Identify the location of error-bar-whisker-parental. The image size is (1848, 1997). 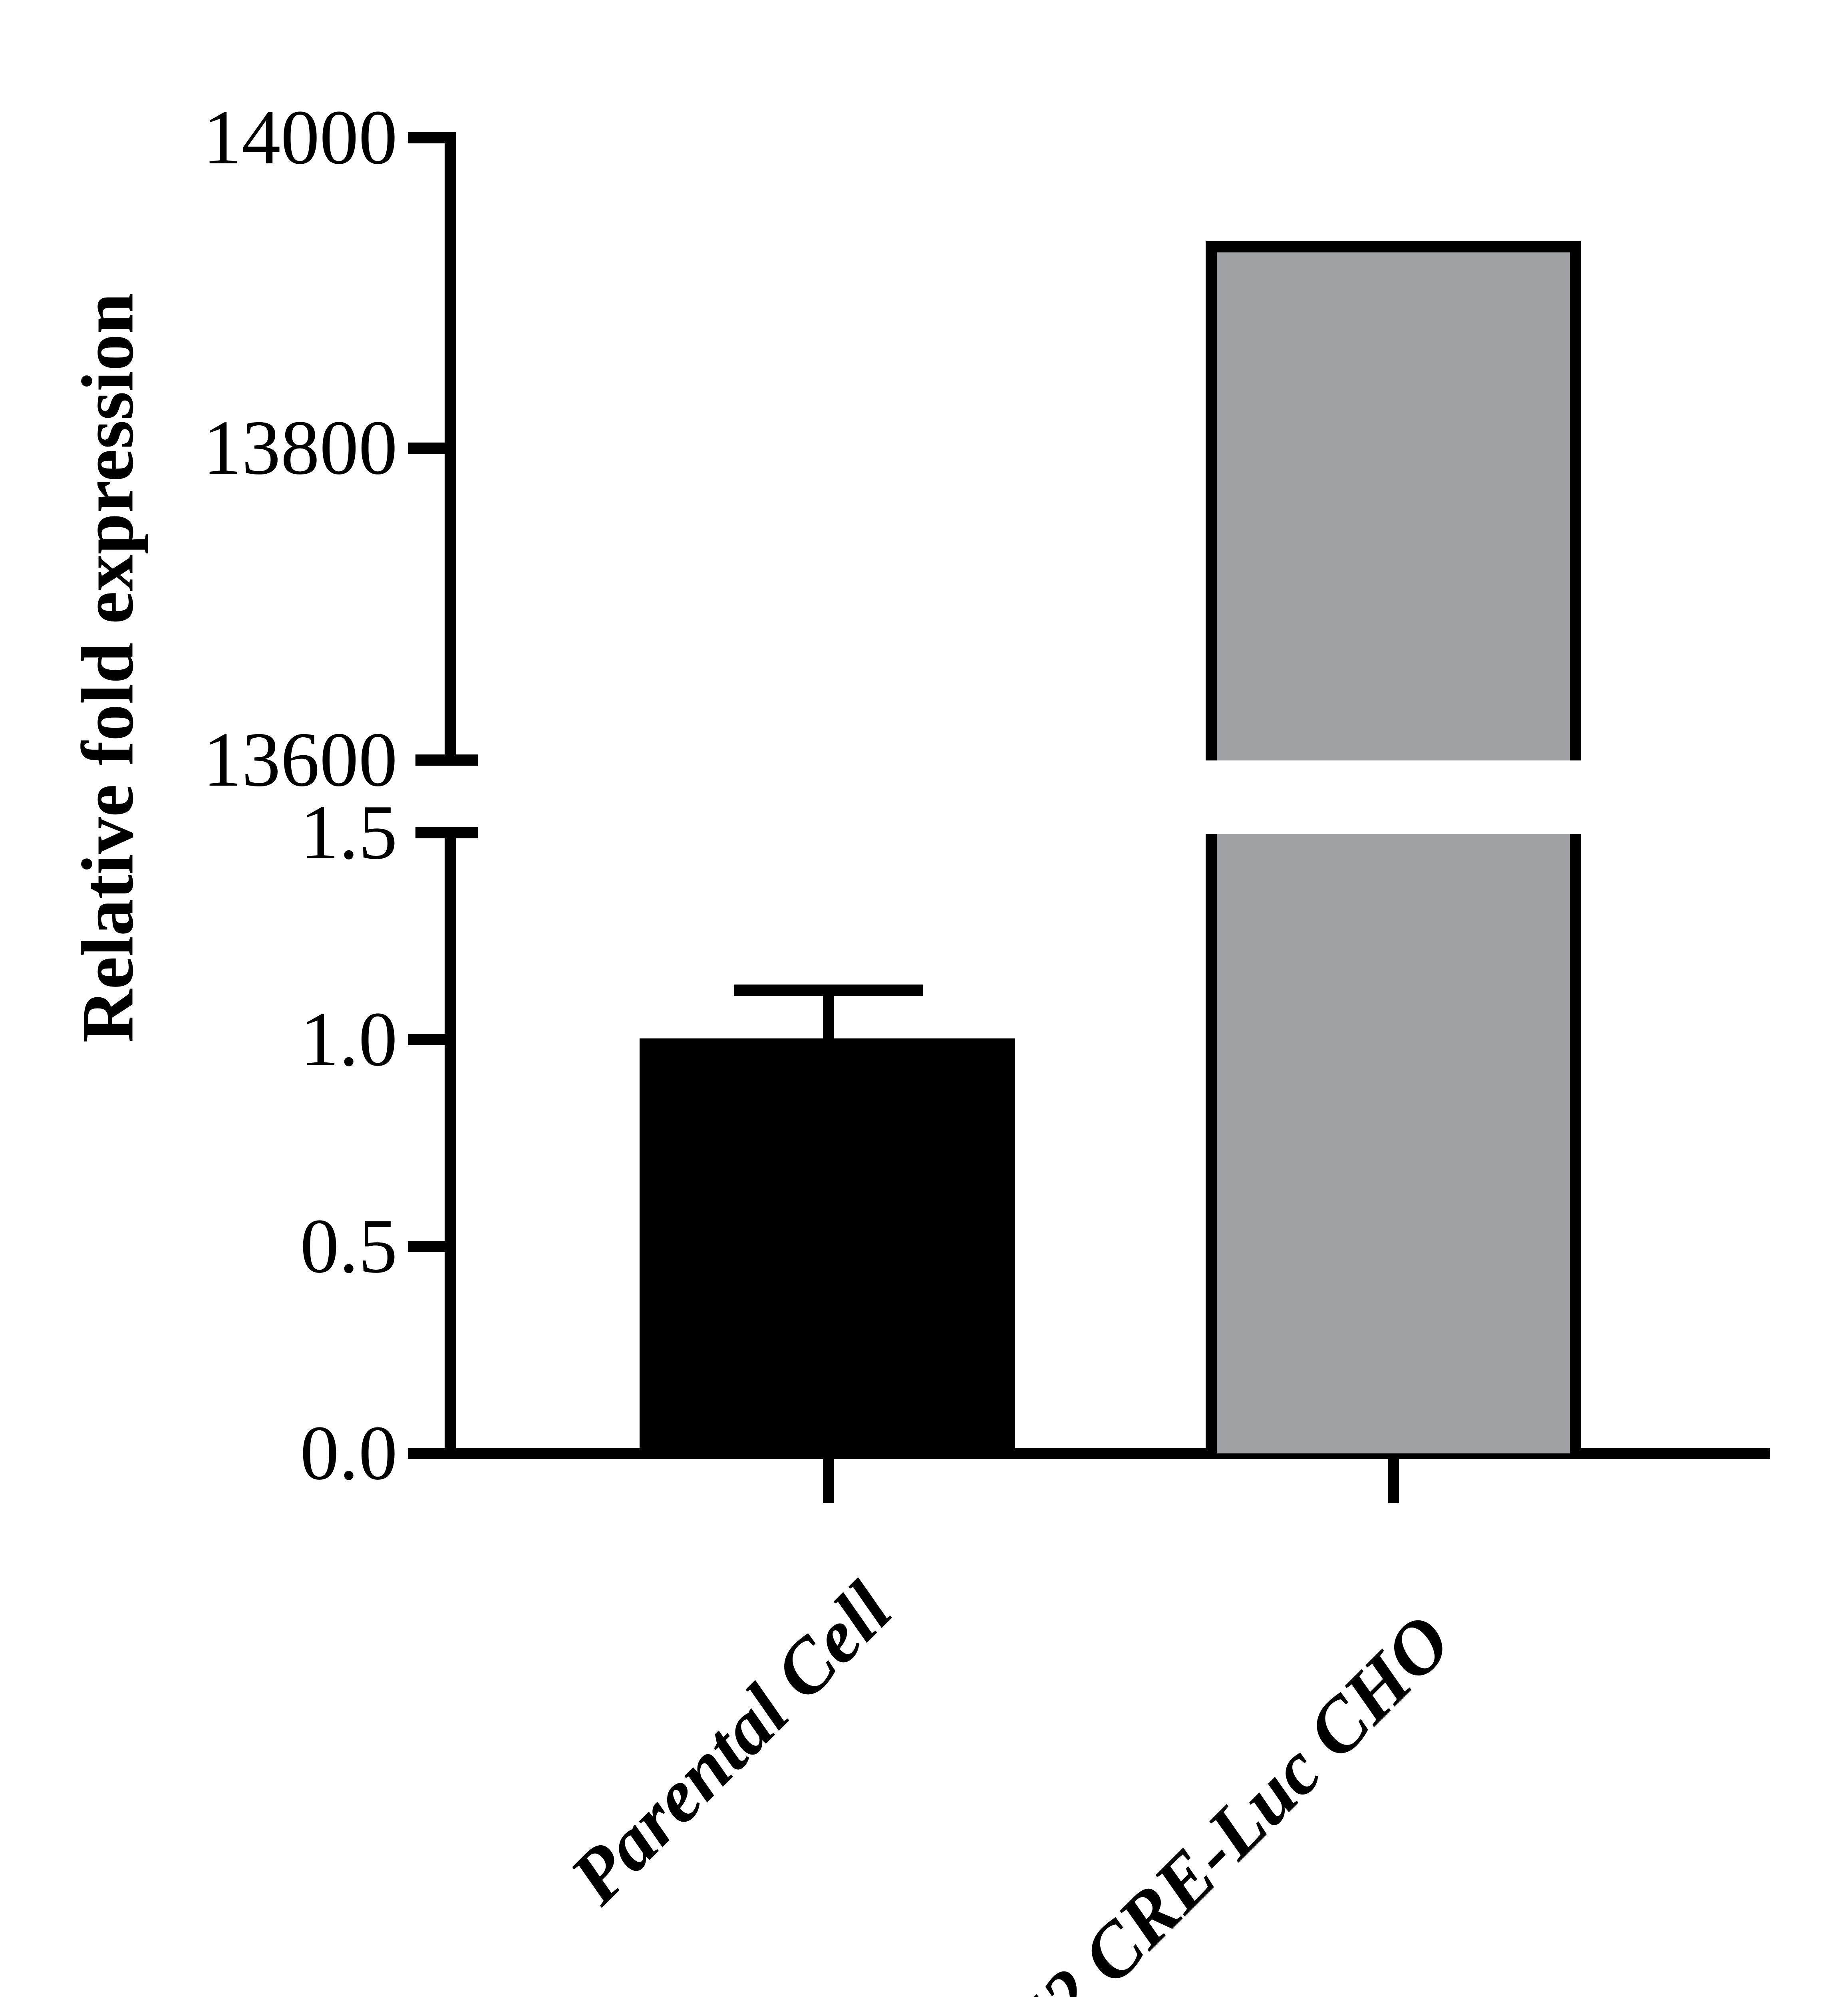
(828, 1022).